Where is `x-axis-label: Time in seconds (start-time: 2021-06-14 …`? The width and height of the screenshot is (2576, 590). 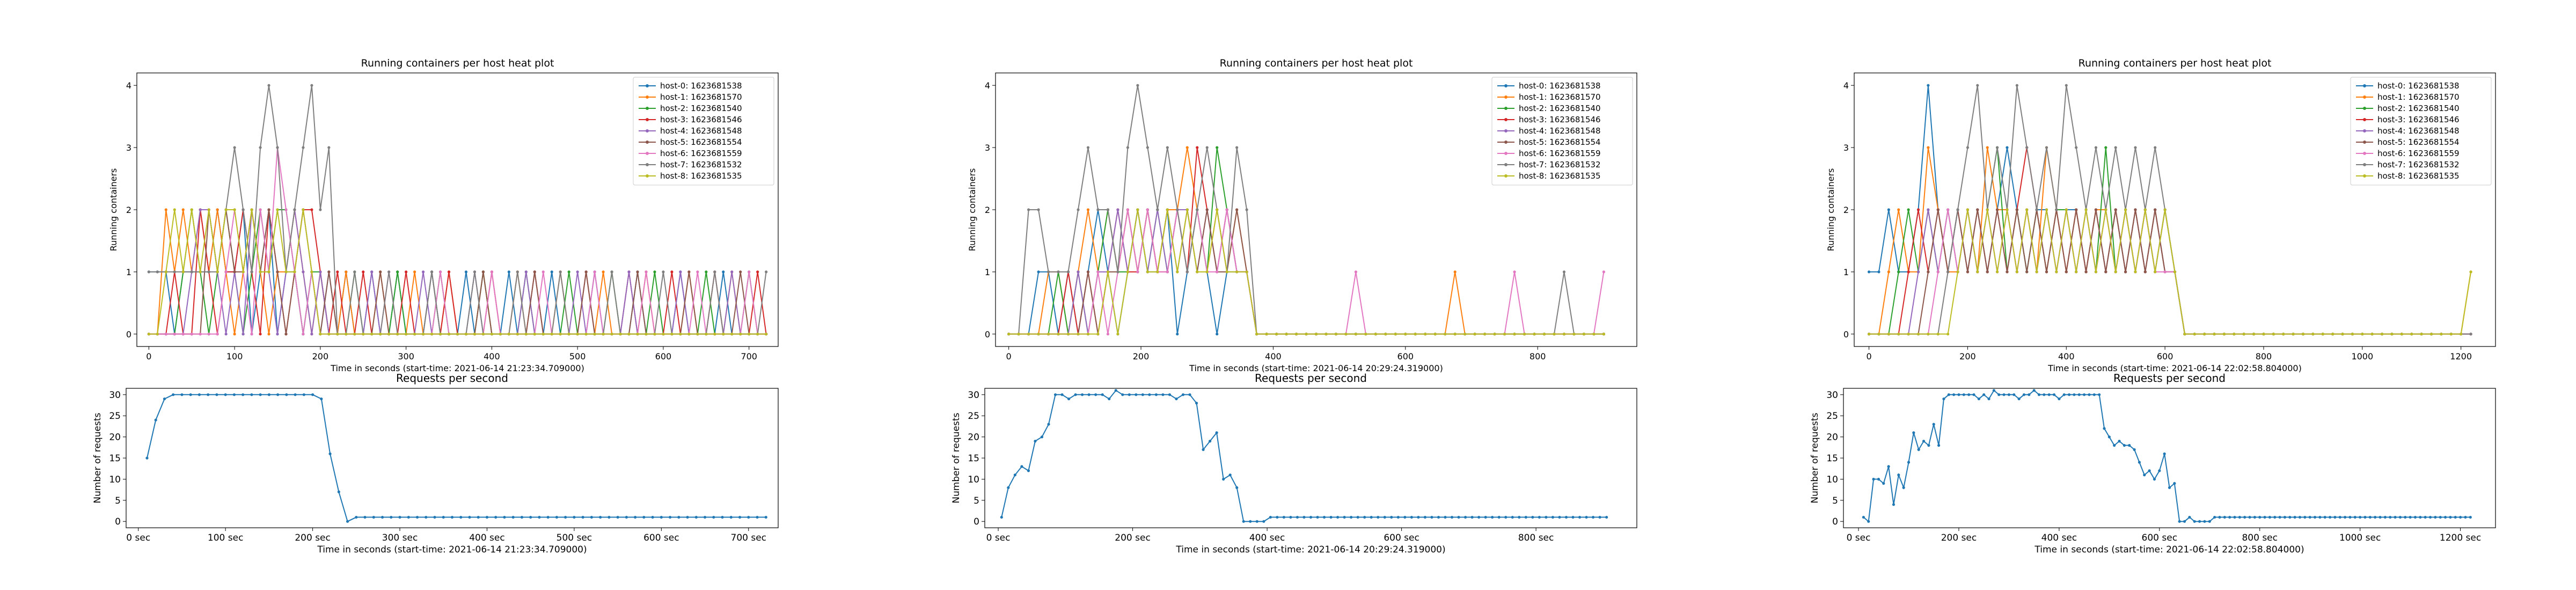 x-axis-label: Time in seconds (start-time: 2021-06-14 … is located at coordinates (1310, 549).